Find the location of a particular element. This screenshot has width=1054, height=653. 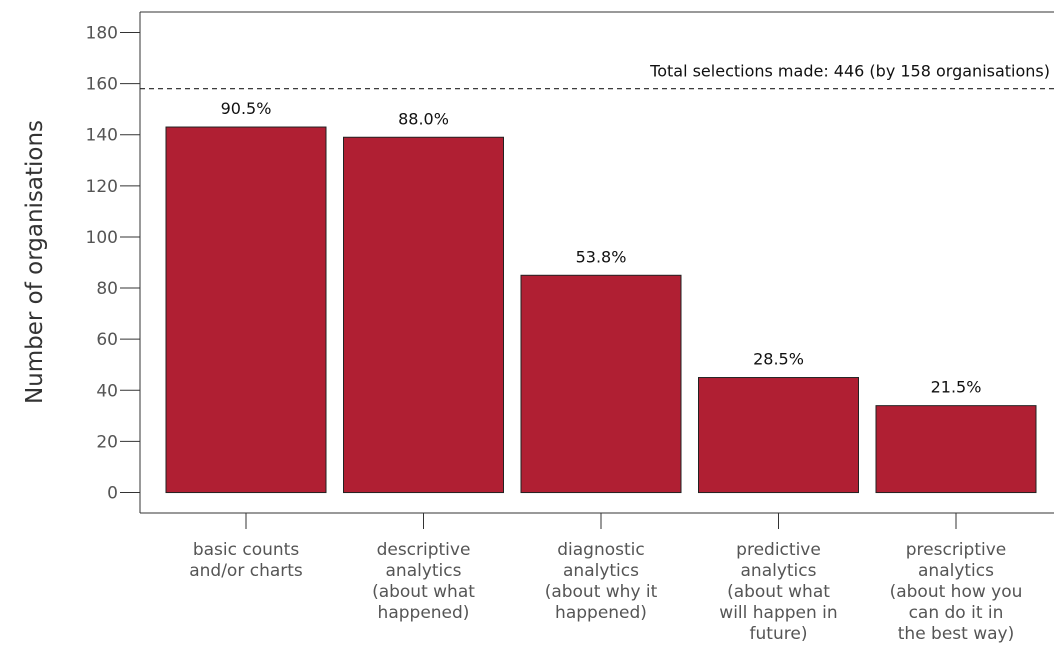

y-tick-label: 180 is located at coordinates (102, 33).